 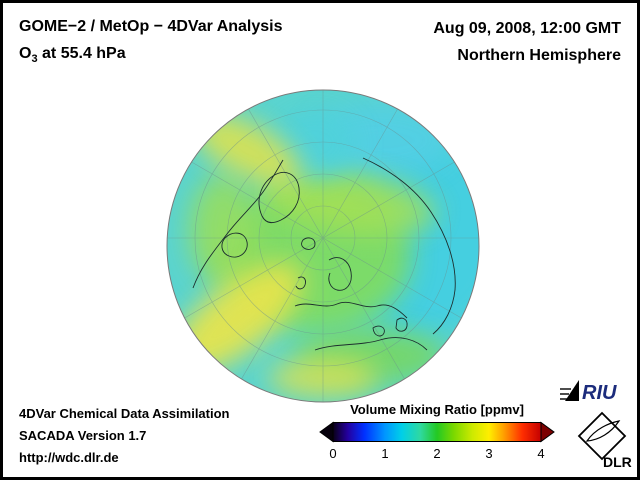 I want to click on species-symbol: O, so click(x=25, y=53).